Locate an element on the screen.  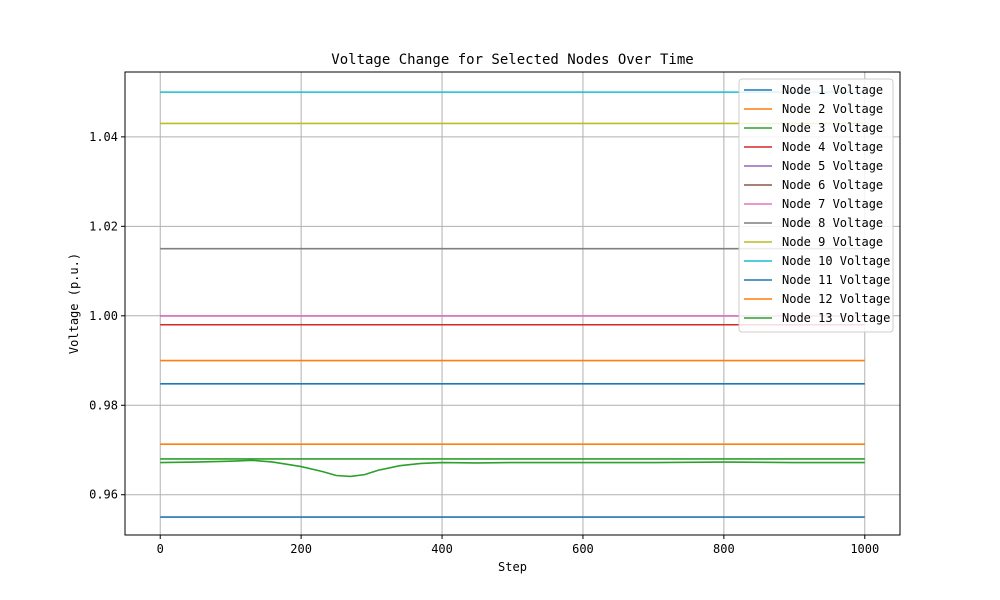
legend-entry: Node 13 Voltage is located at coordinates (836, 318).